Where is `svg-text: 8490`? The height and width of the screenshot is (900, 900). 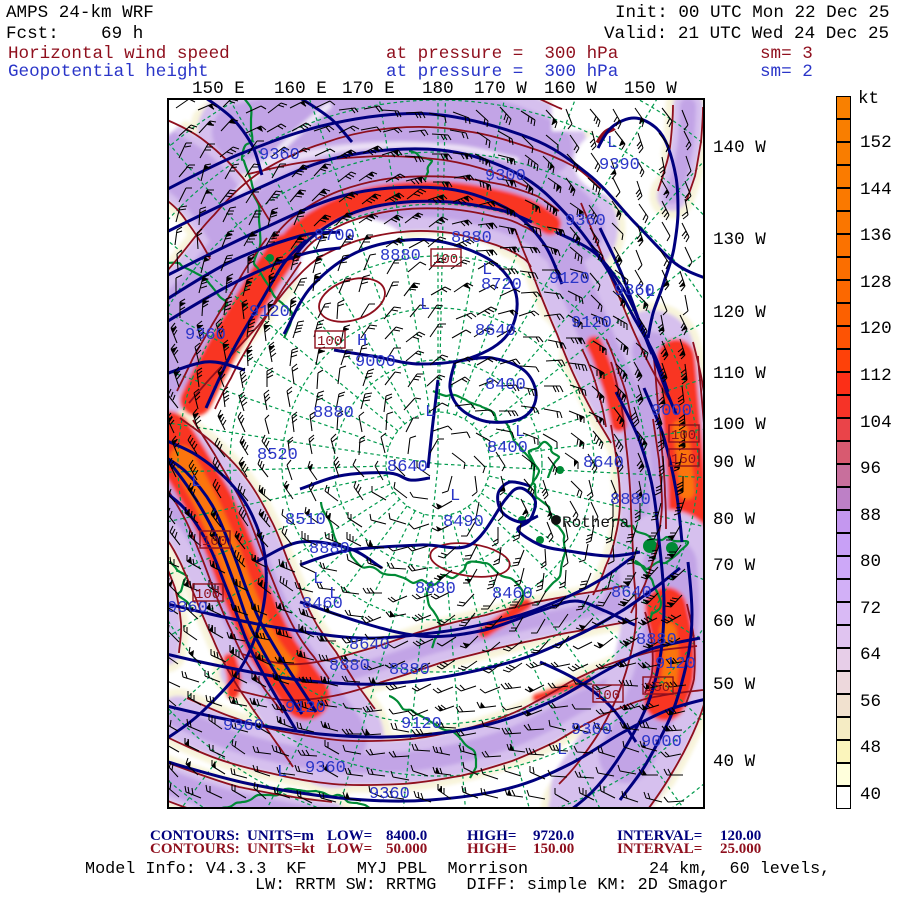 svg-text: 8490 is located at coordinates (463, 522).